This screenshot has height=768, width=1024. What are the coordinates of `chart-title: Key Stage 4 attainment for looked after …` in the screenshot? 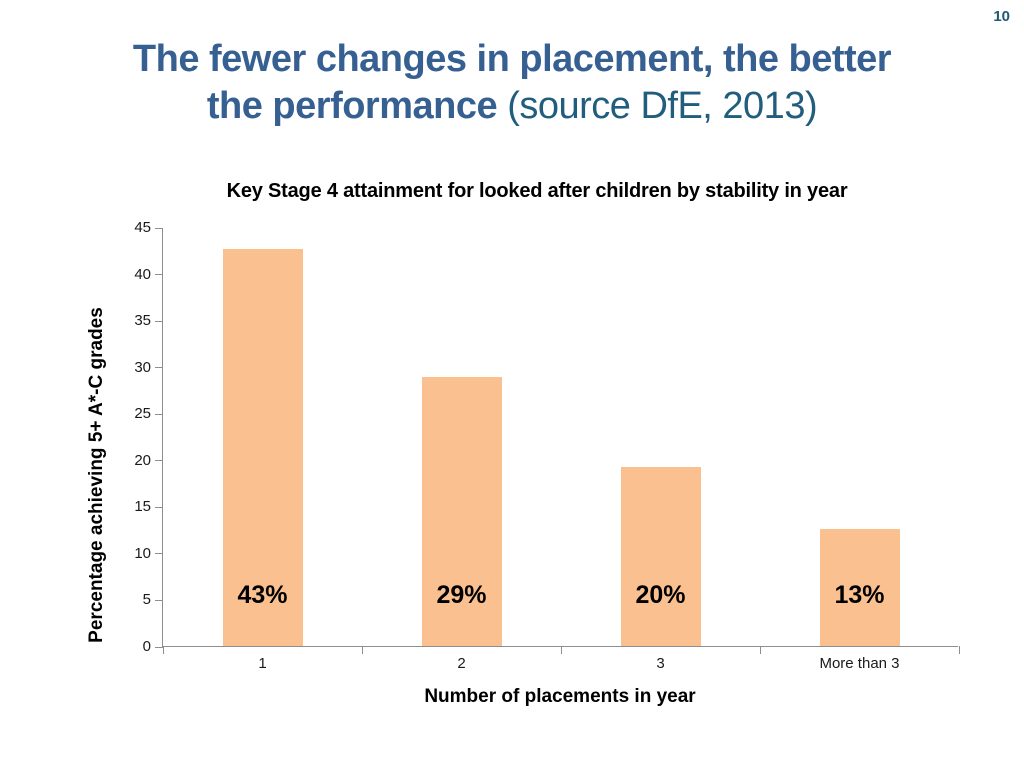 It's located at (537, 191).